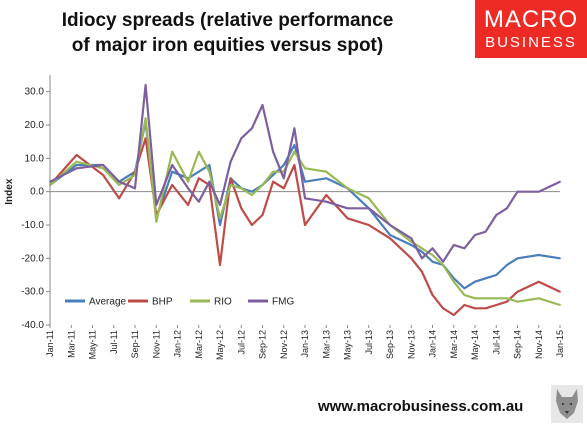 The height and width of the screenshot is (425, 587). What do you see at coordinates (284, 344) in the screenshot?
I see `x-tick-label: Nov-12` at bounding box center [284, 344].